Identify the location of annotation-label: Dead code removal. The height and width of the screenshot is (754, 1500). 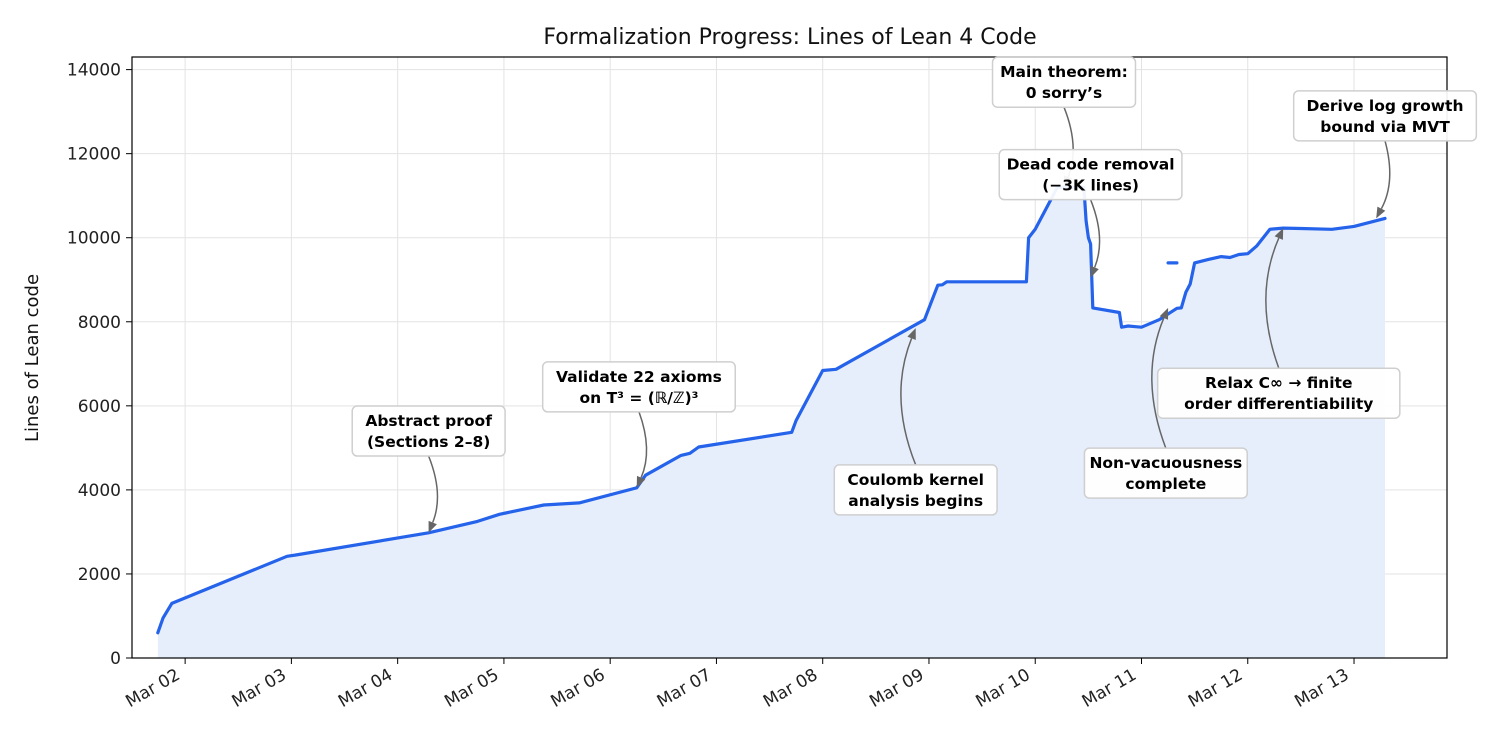
(1091, 165).